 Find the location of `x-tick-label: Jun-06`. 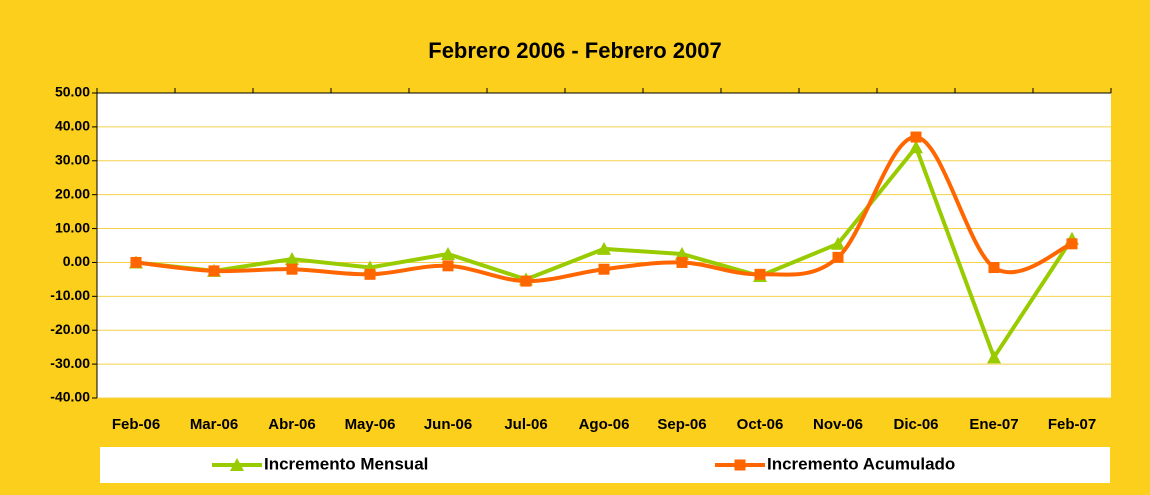

x-tick-label: Jun-06 is located at coordinates (448, 424).